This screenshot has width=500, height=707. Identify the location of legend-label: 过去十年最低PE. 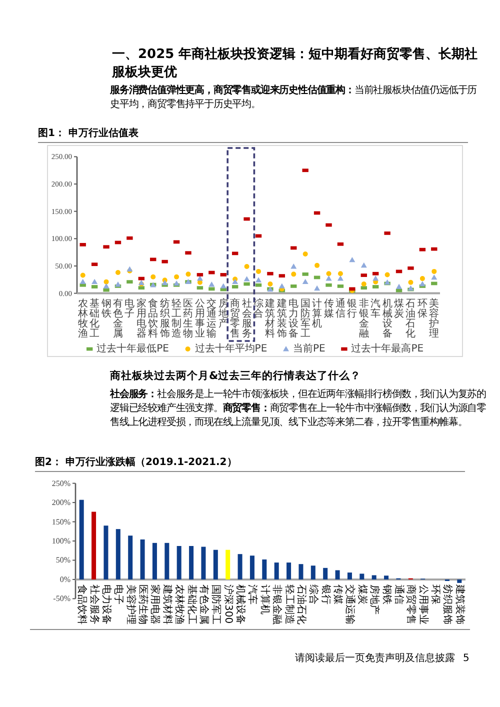
(132, 348).